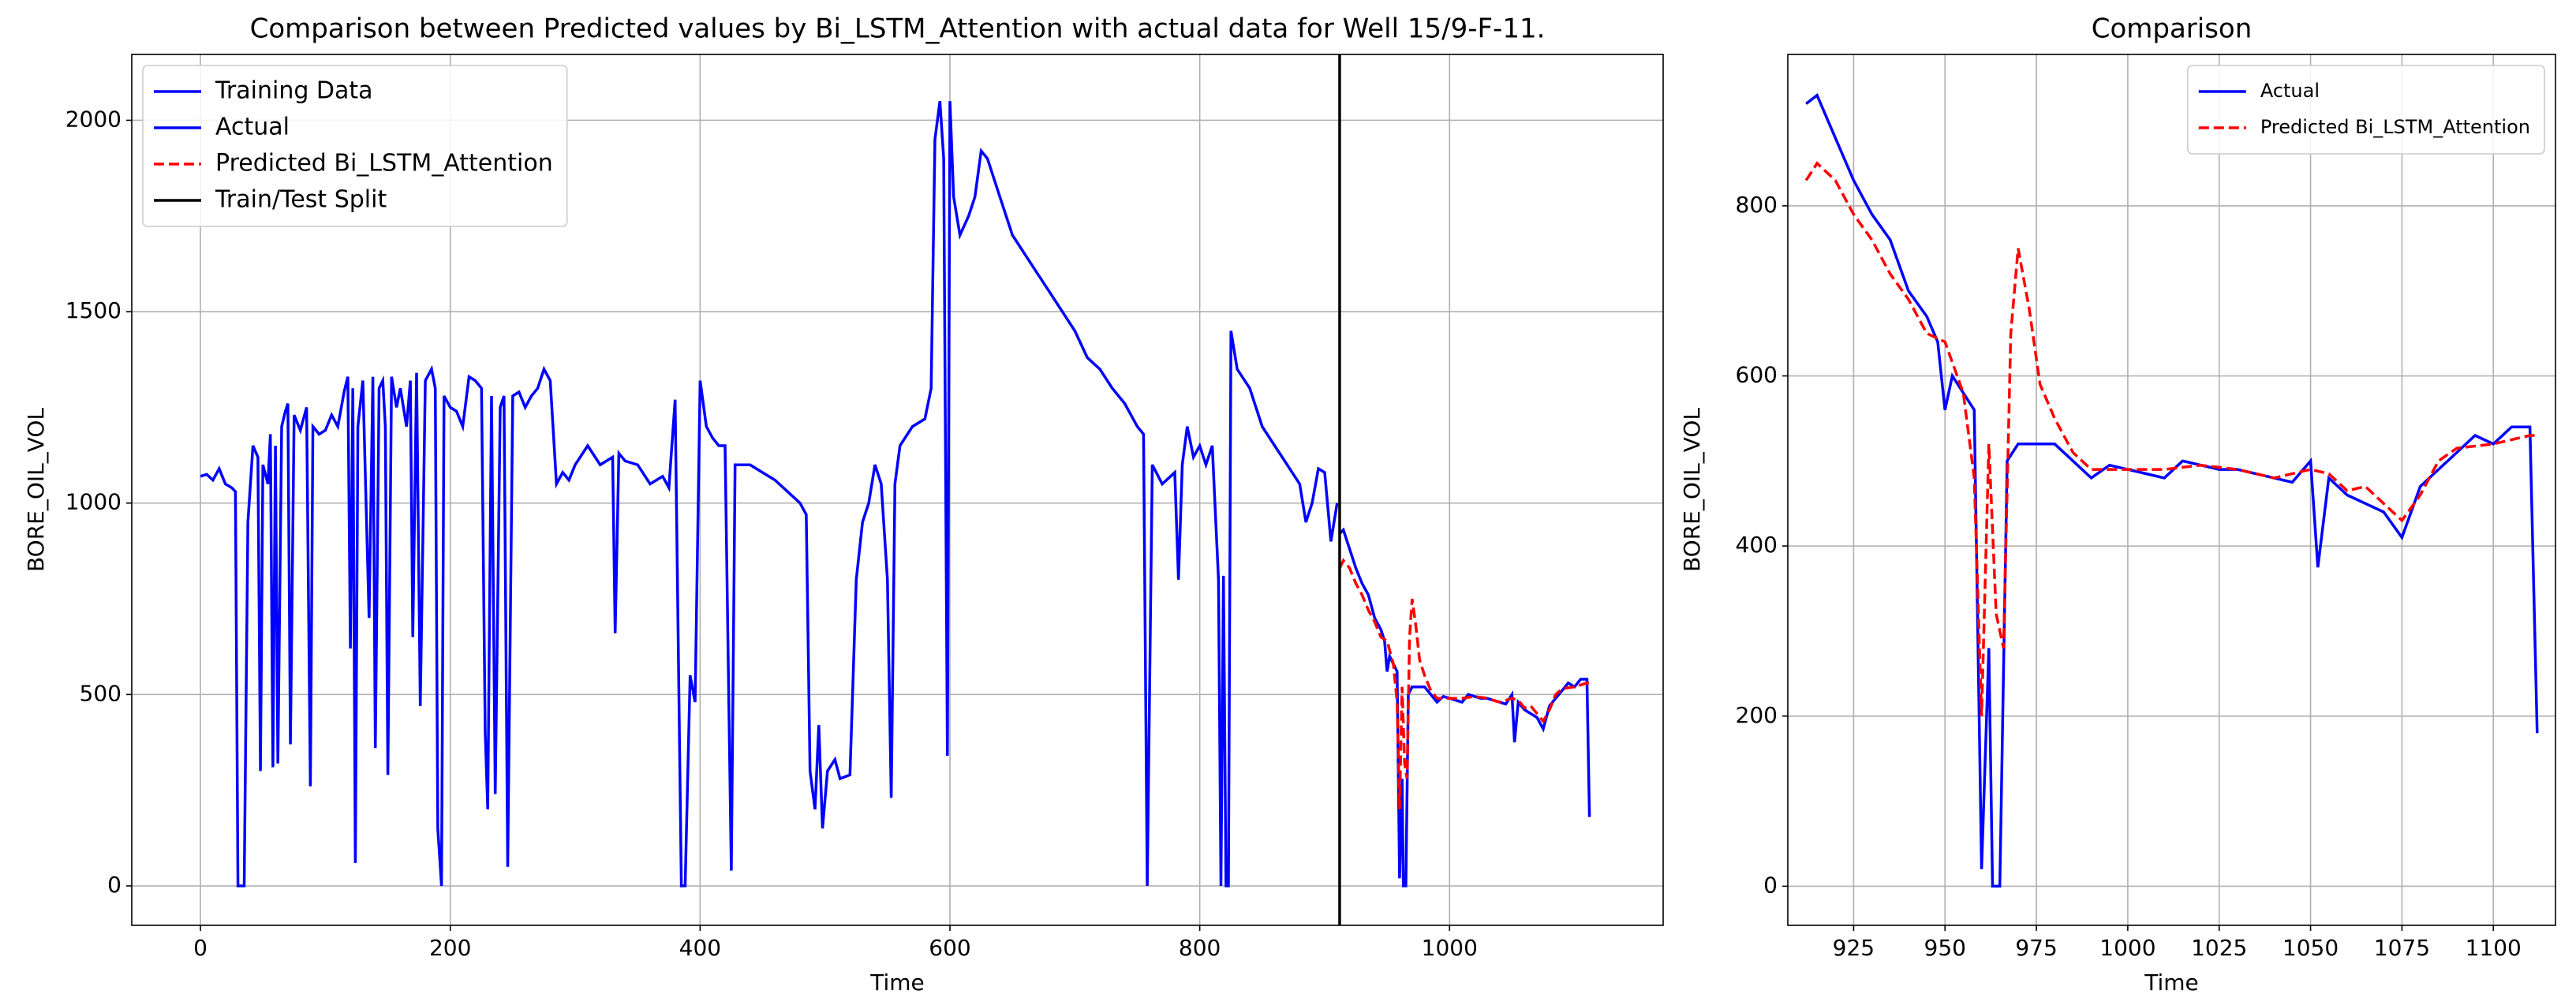 Image resolution: width=2576 pixels, height=1005 pixels. What do you see at coordinates (1854, 948) in the screenshot?
I see `x-tick-label: 925` at bounding box center [1854, 948].